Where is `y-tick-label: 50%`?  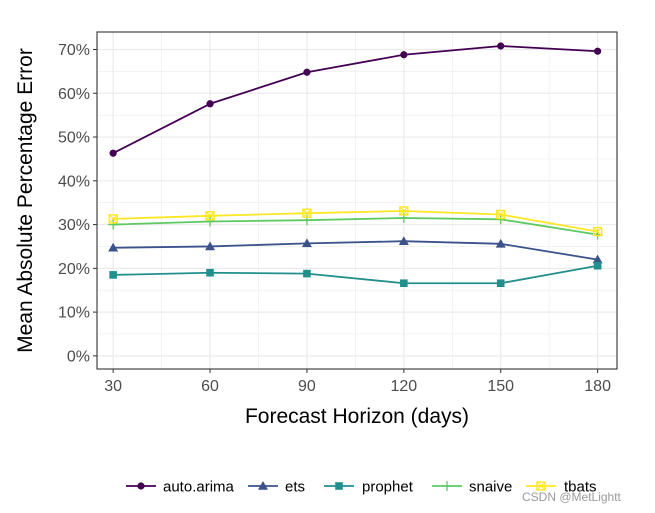
y-tick-label: 50% is located at coordinates (74, 138).